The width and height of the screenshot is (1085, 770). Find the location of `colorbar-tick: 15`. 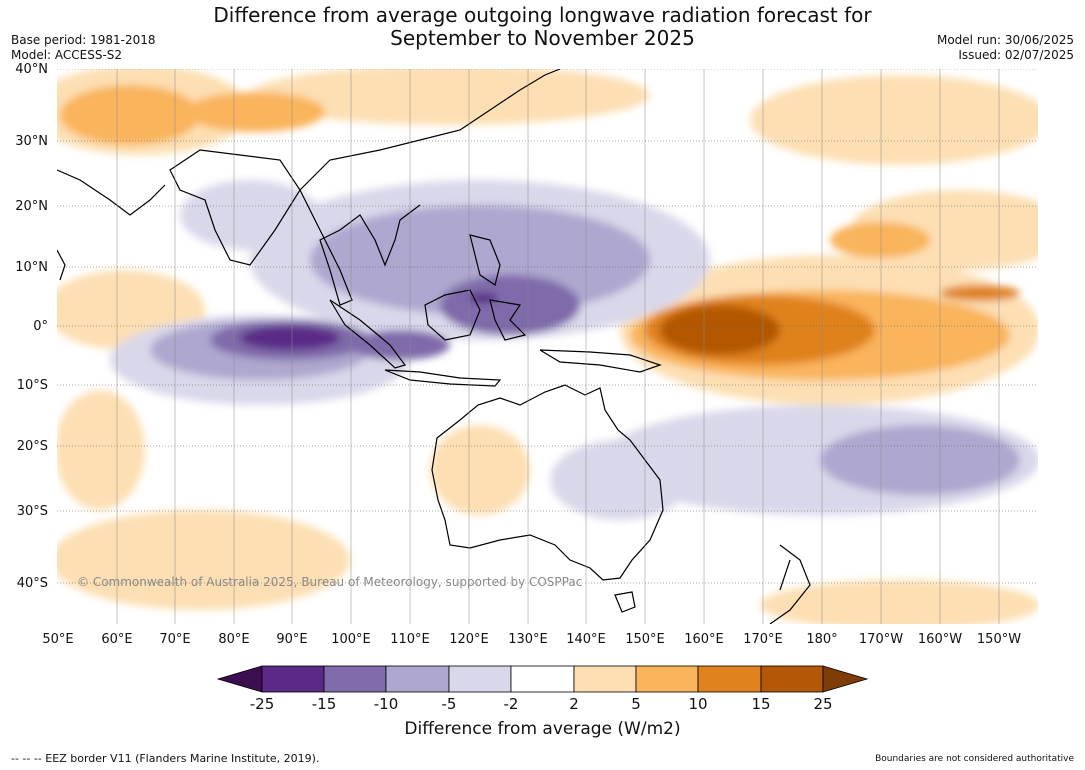

colorbar-tick: 15 is located at coordinates (761, 704).